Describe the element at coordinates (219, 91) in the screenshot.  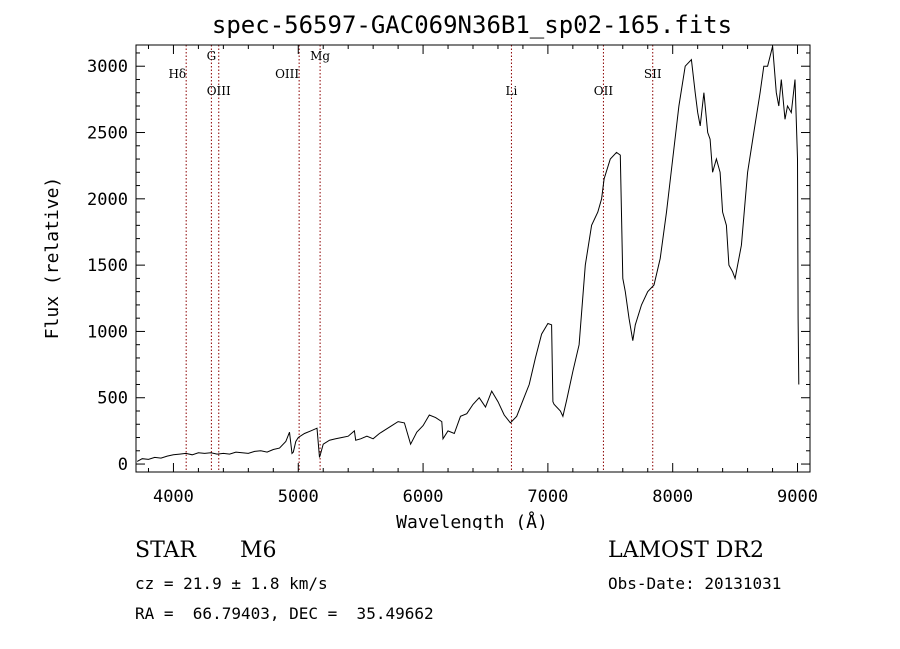
I see `marker-label-2: OIII` at that location.